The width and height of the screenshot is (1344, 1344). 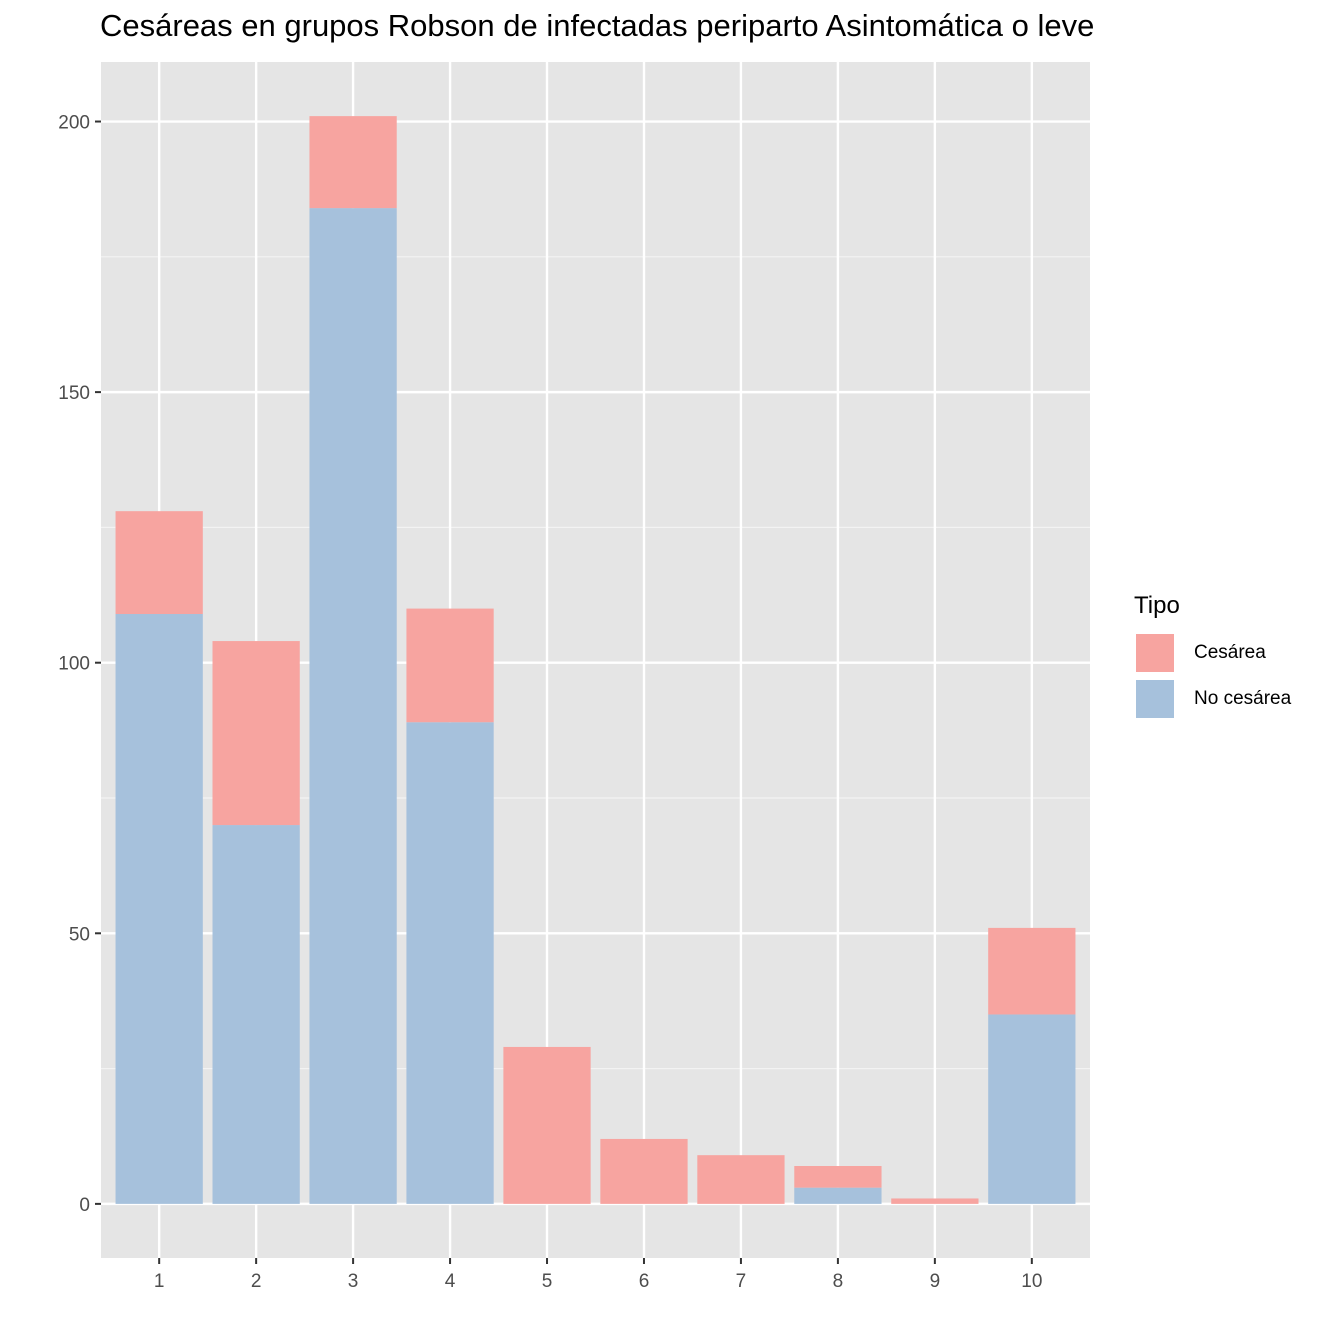 What do you see at coordinates (159, 1281) in the screenshot?
I see `x-tick-label: 1` at bounding box center [159, 1281].